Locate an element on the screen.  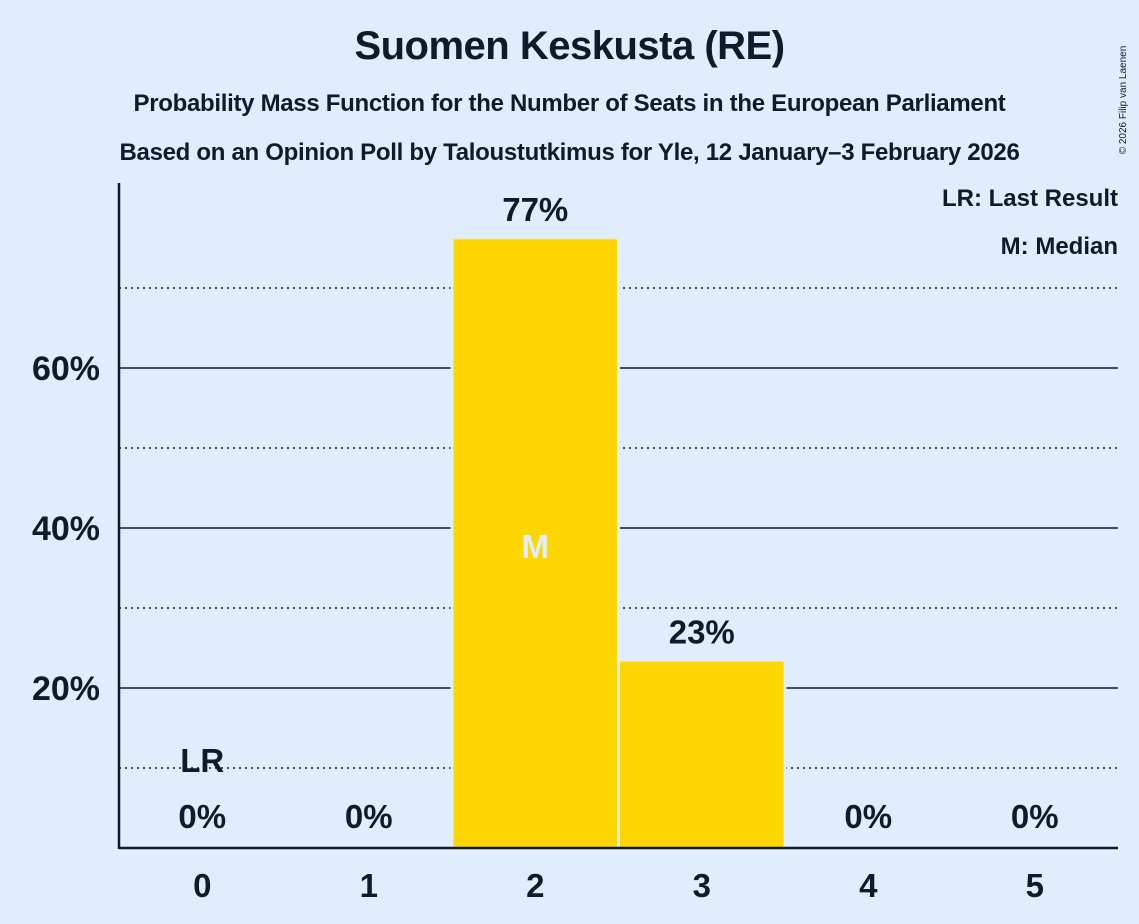
y-tick-label: 60% is located at coordinates (66, 369).